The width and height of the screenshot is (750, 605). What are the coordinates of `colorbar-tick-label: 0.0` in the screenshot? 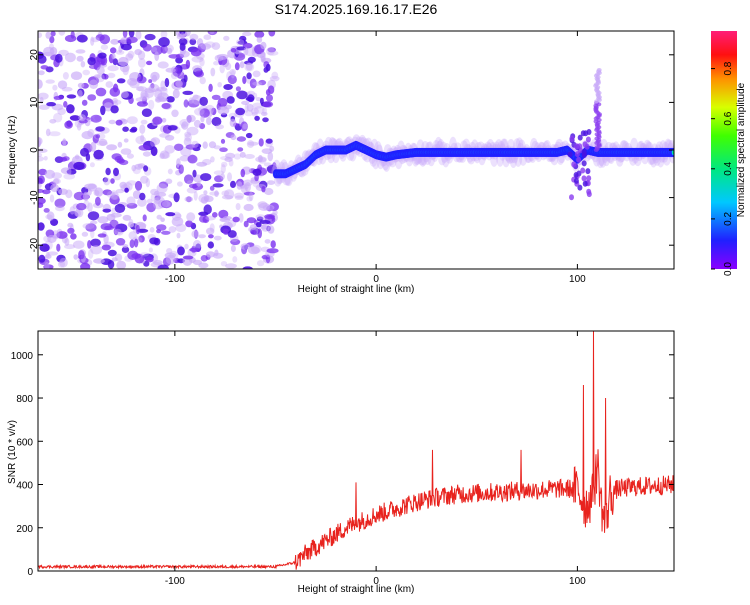 It's located at (728, 269).